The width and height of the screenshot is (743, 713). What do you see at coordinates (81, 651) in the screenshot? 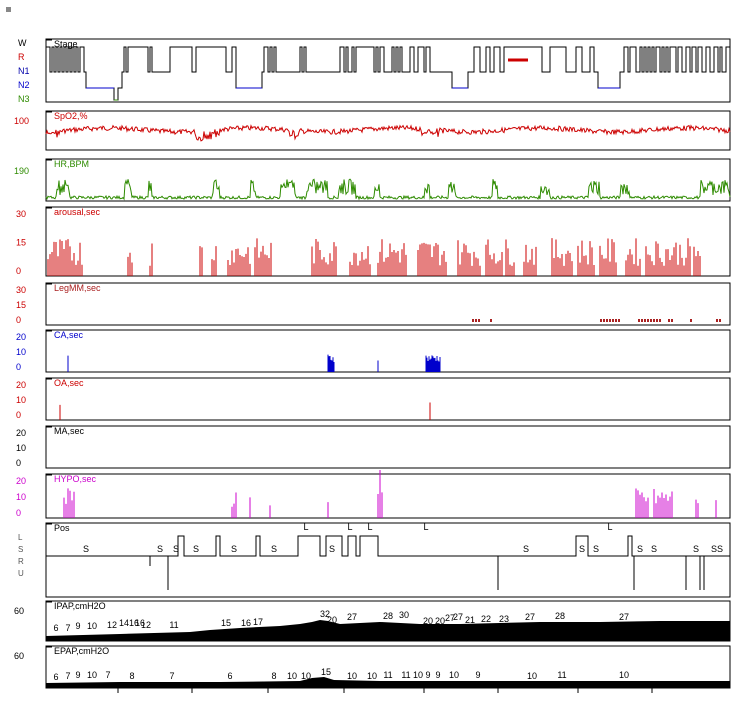
I see `panel-label-epap: EPAP,cmH2O` at bounding box center [81, 651].